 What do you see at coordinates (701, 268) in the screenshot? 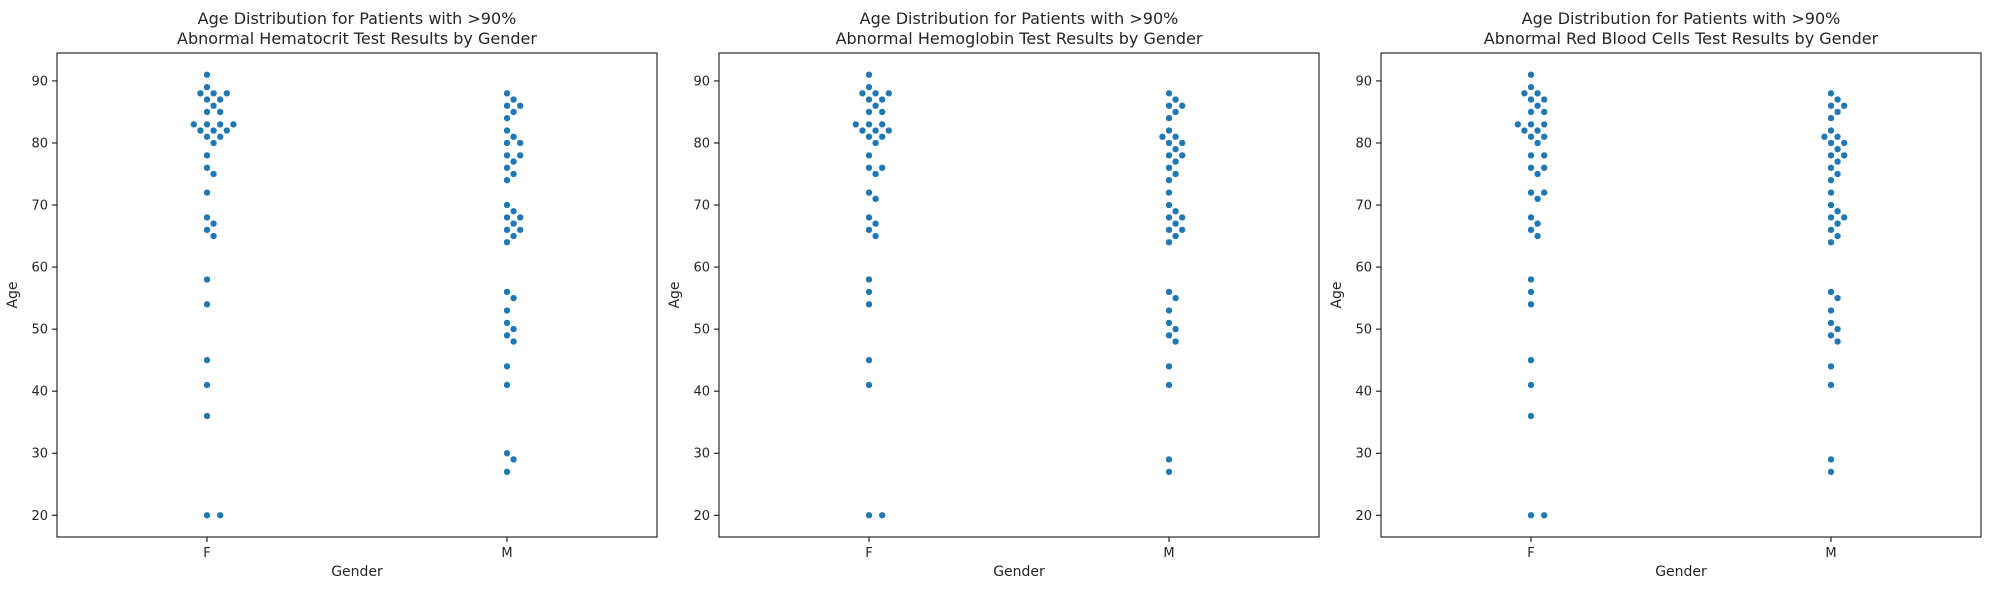
I see `y-tick-label: 60` at bounding box center [701, 268].